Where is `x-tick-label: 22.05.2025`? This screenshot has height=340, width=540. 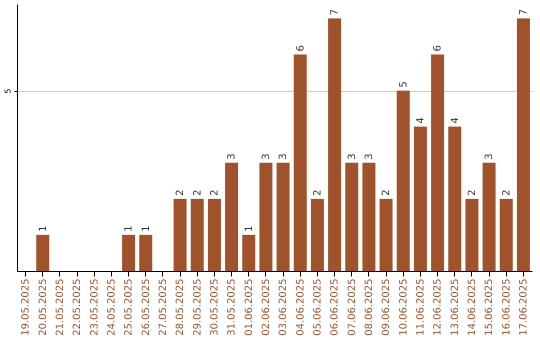
x-tick-label: 22.05.2025 is located at coordinates (78, 307).